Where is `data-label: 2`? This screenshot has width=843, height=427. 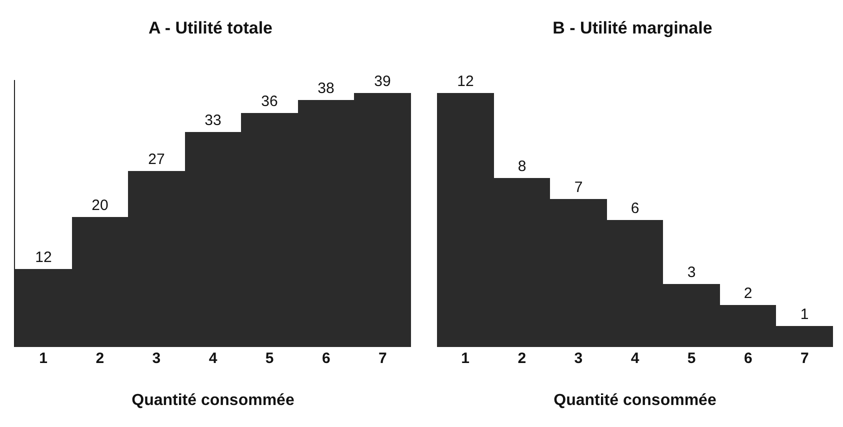 data-label: 2 is located at coordinates (748, 293).